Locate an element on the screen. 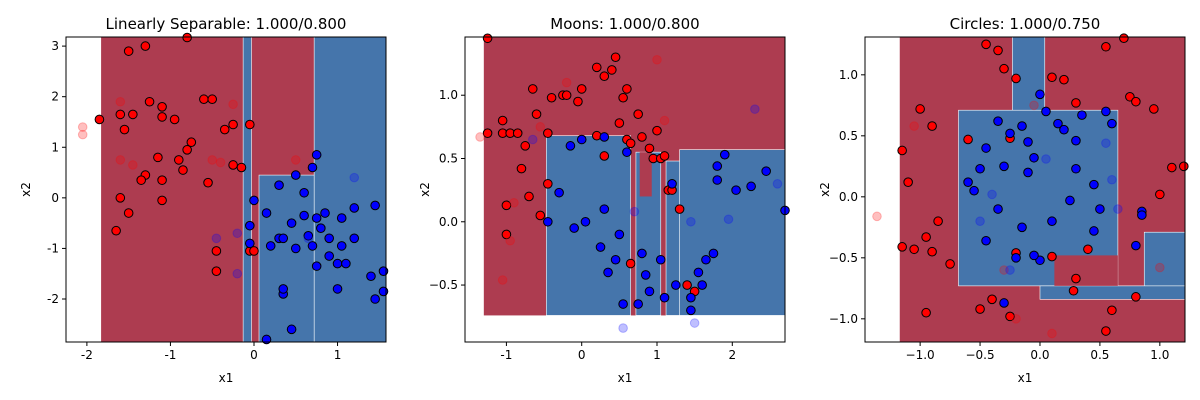  x-tick-label: −0.5 is located at coordinates (979, 355).